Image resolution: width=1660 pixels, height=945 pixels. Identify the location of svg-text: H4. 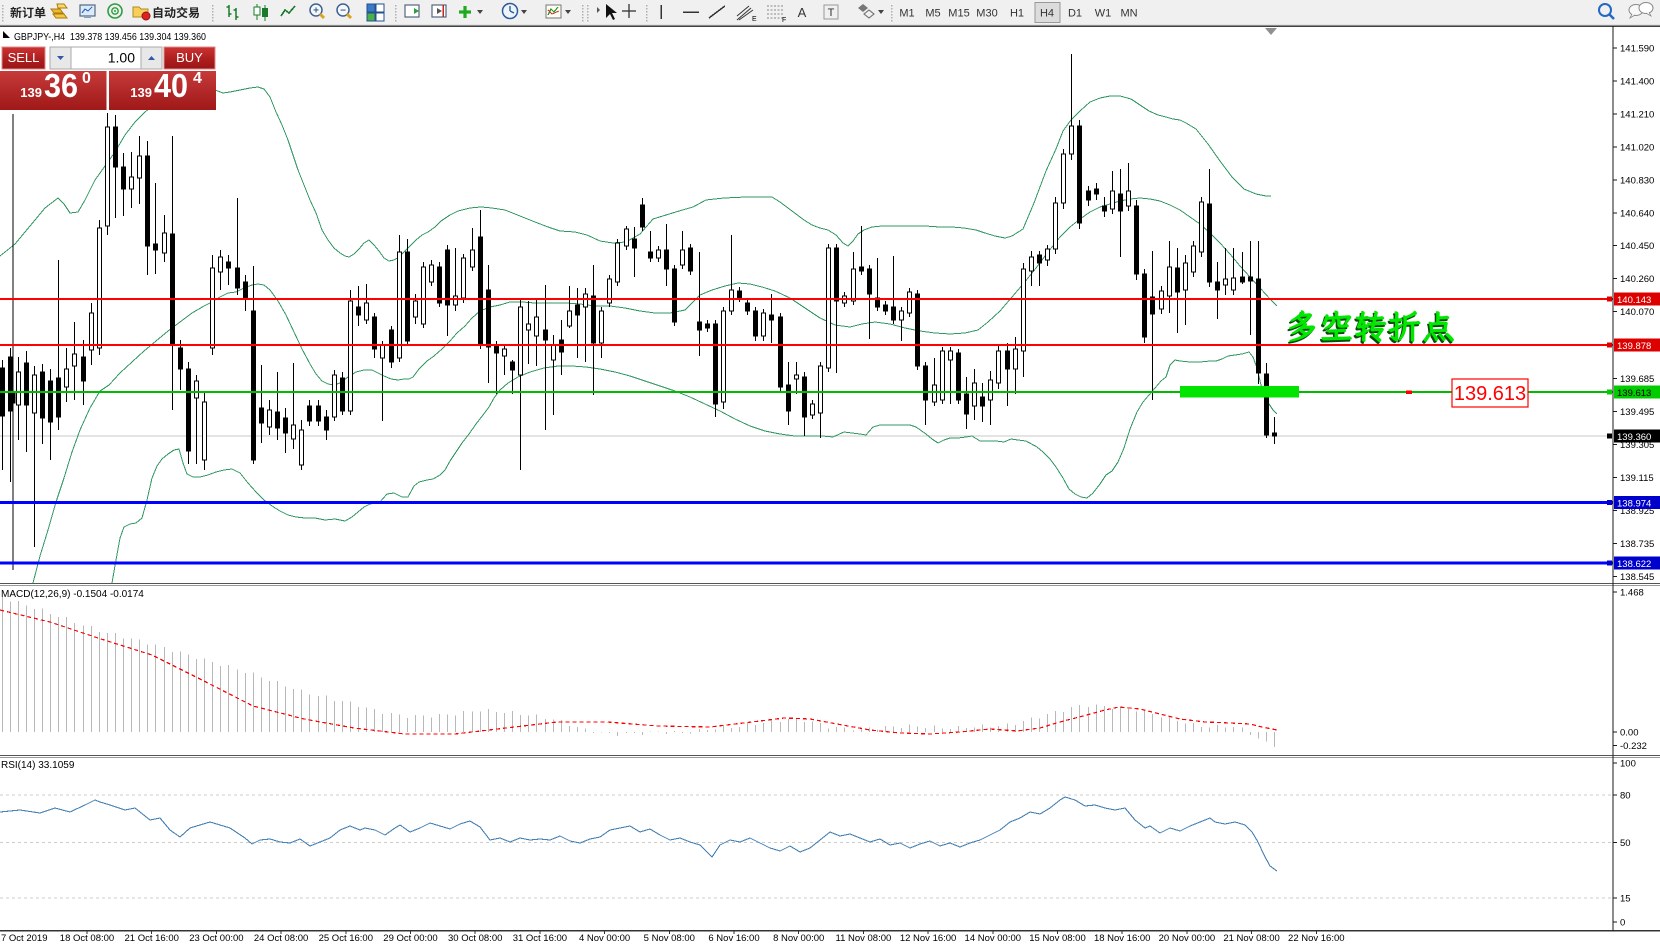
(1047, 14).